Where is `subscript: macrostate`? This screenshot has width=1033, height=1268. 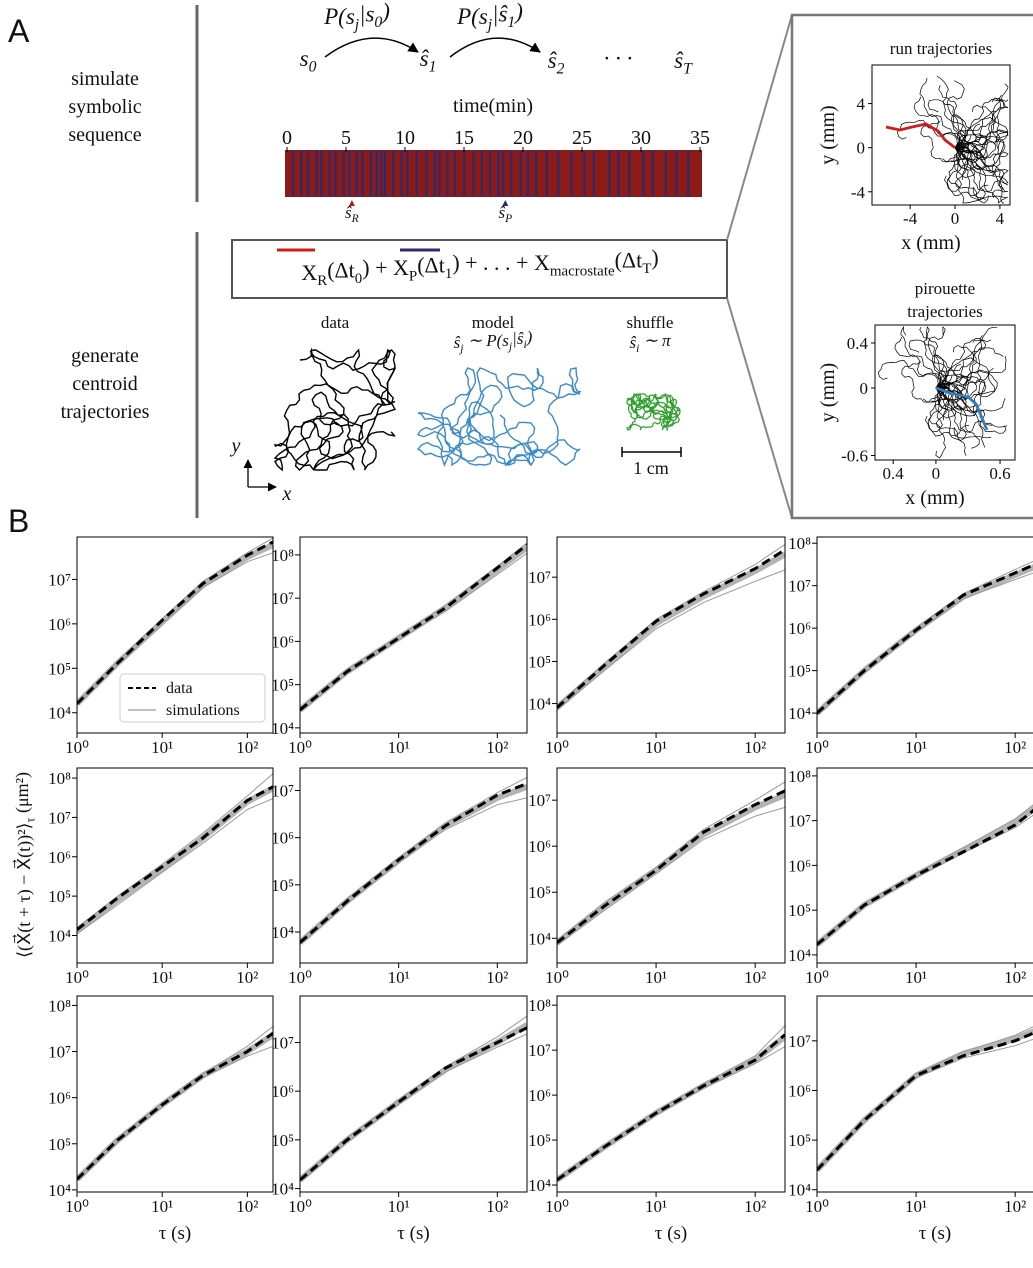 subscript: macrostate is located at coordinates (582, 271).